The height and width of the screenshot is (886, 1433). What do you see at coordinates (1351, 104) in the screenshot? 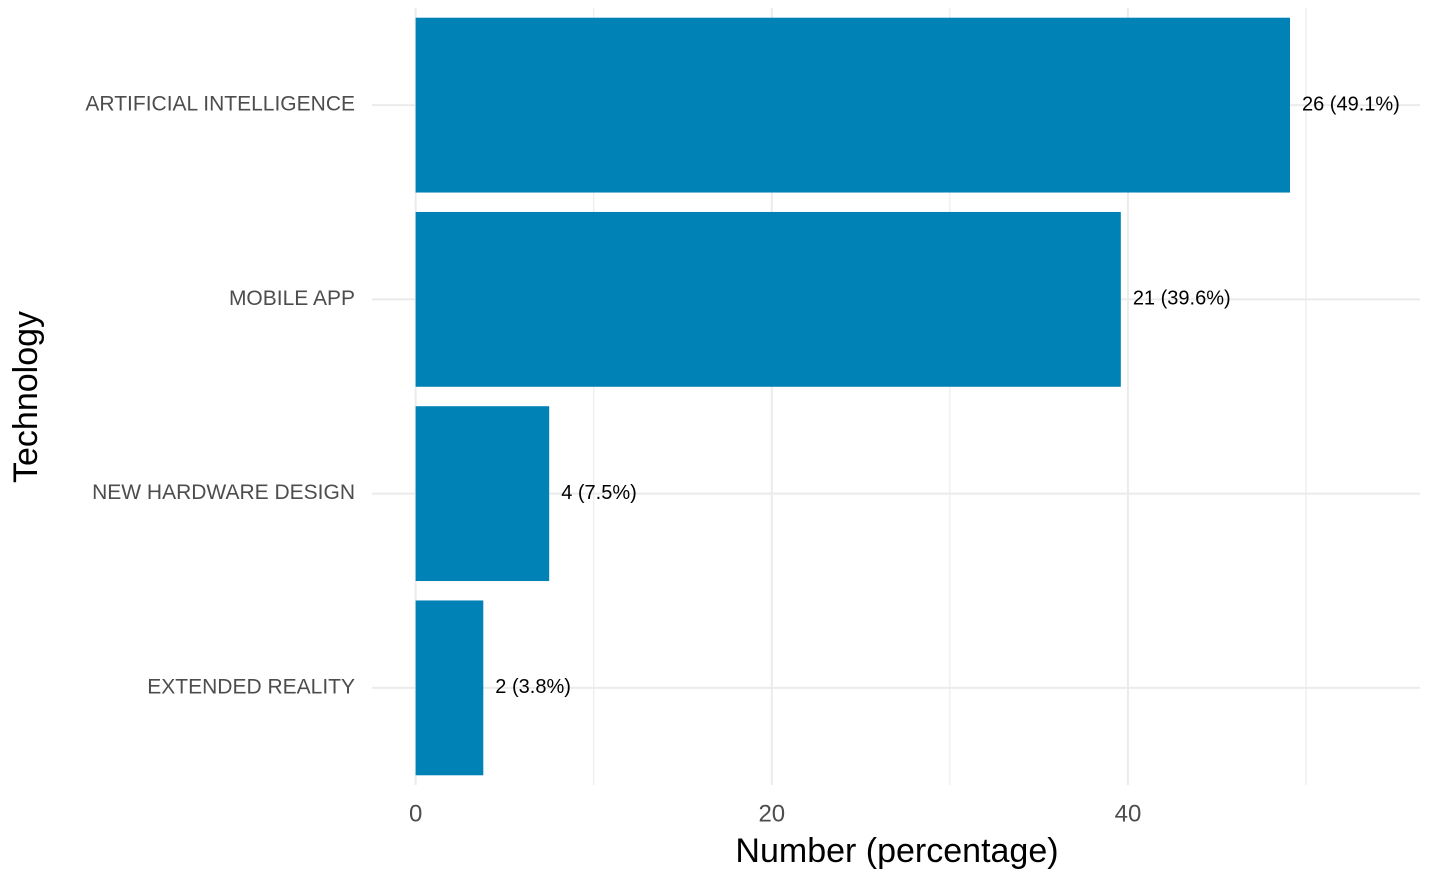
I see `value-label: 26 (49.1%)` at bounding box center [1351, 104].